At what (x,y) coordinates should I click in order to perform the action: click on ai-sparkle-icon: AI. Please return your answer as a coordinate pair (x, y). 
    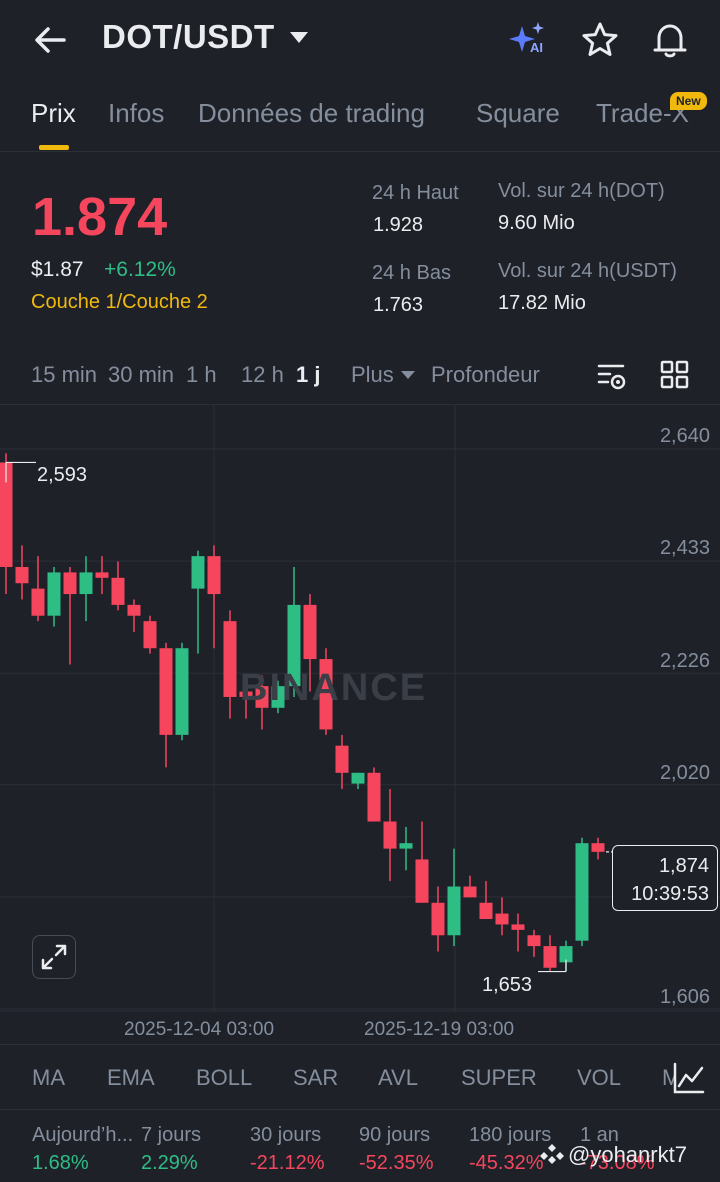
    Looking at the image, I should click on (530, 40).